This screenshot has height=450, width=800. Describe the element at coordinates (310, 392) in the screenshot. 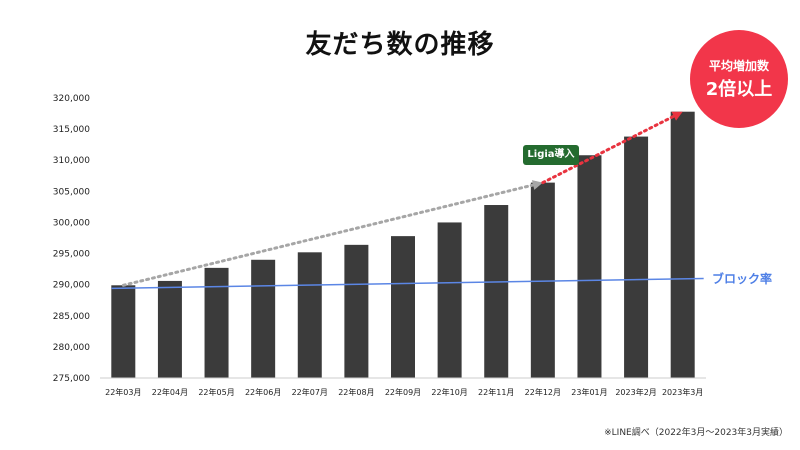

I see `x-tick-label: 22年07月` at that location.